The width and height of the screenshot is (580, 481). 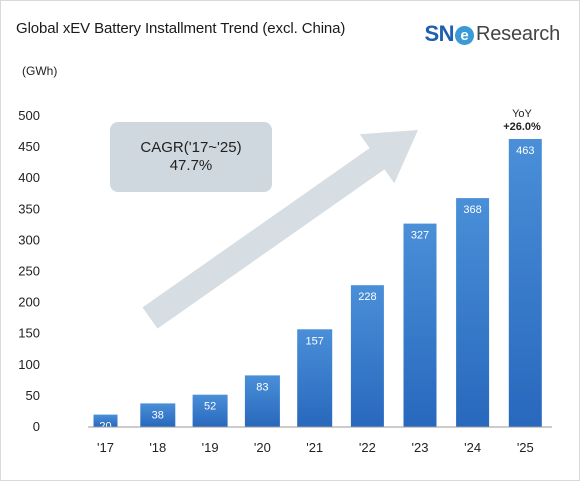 What do you see at coordinates (29, 333) in the screenshot?
I see `y-tick-label: 150` at bounding box center [29, 333].